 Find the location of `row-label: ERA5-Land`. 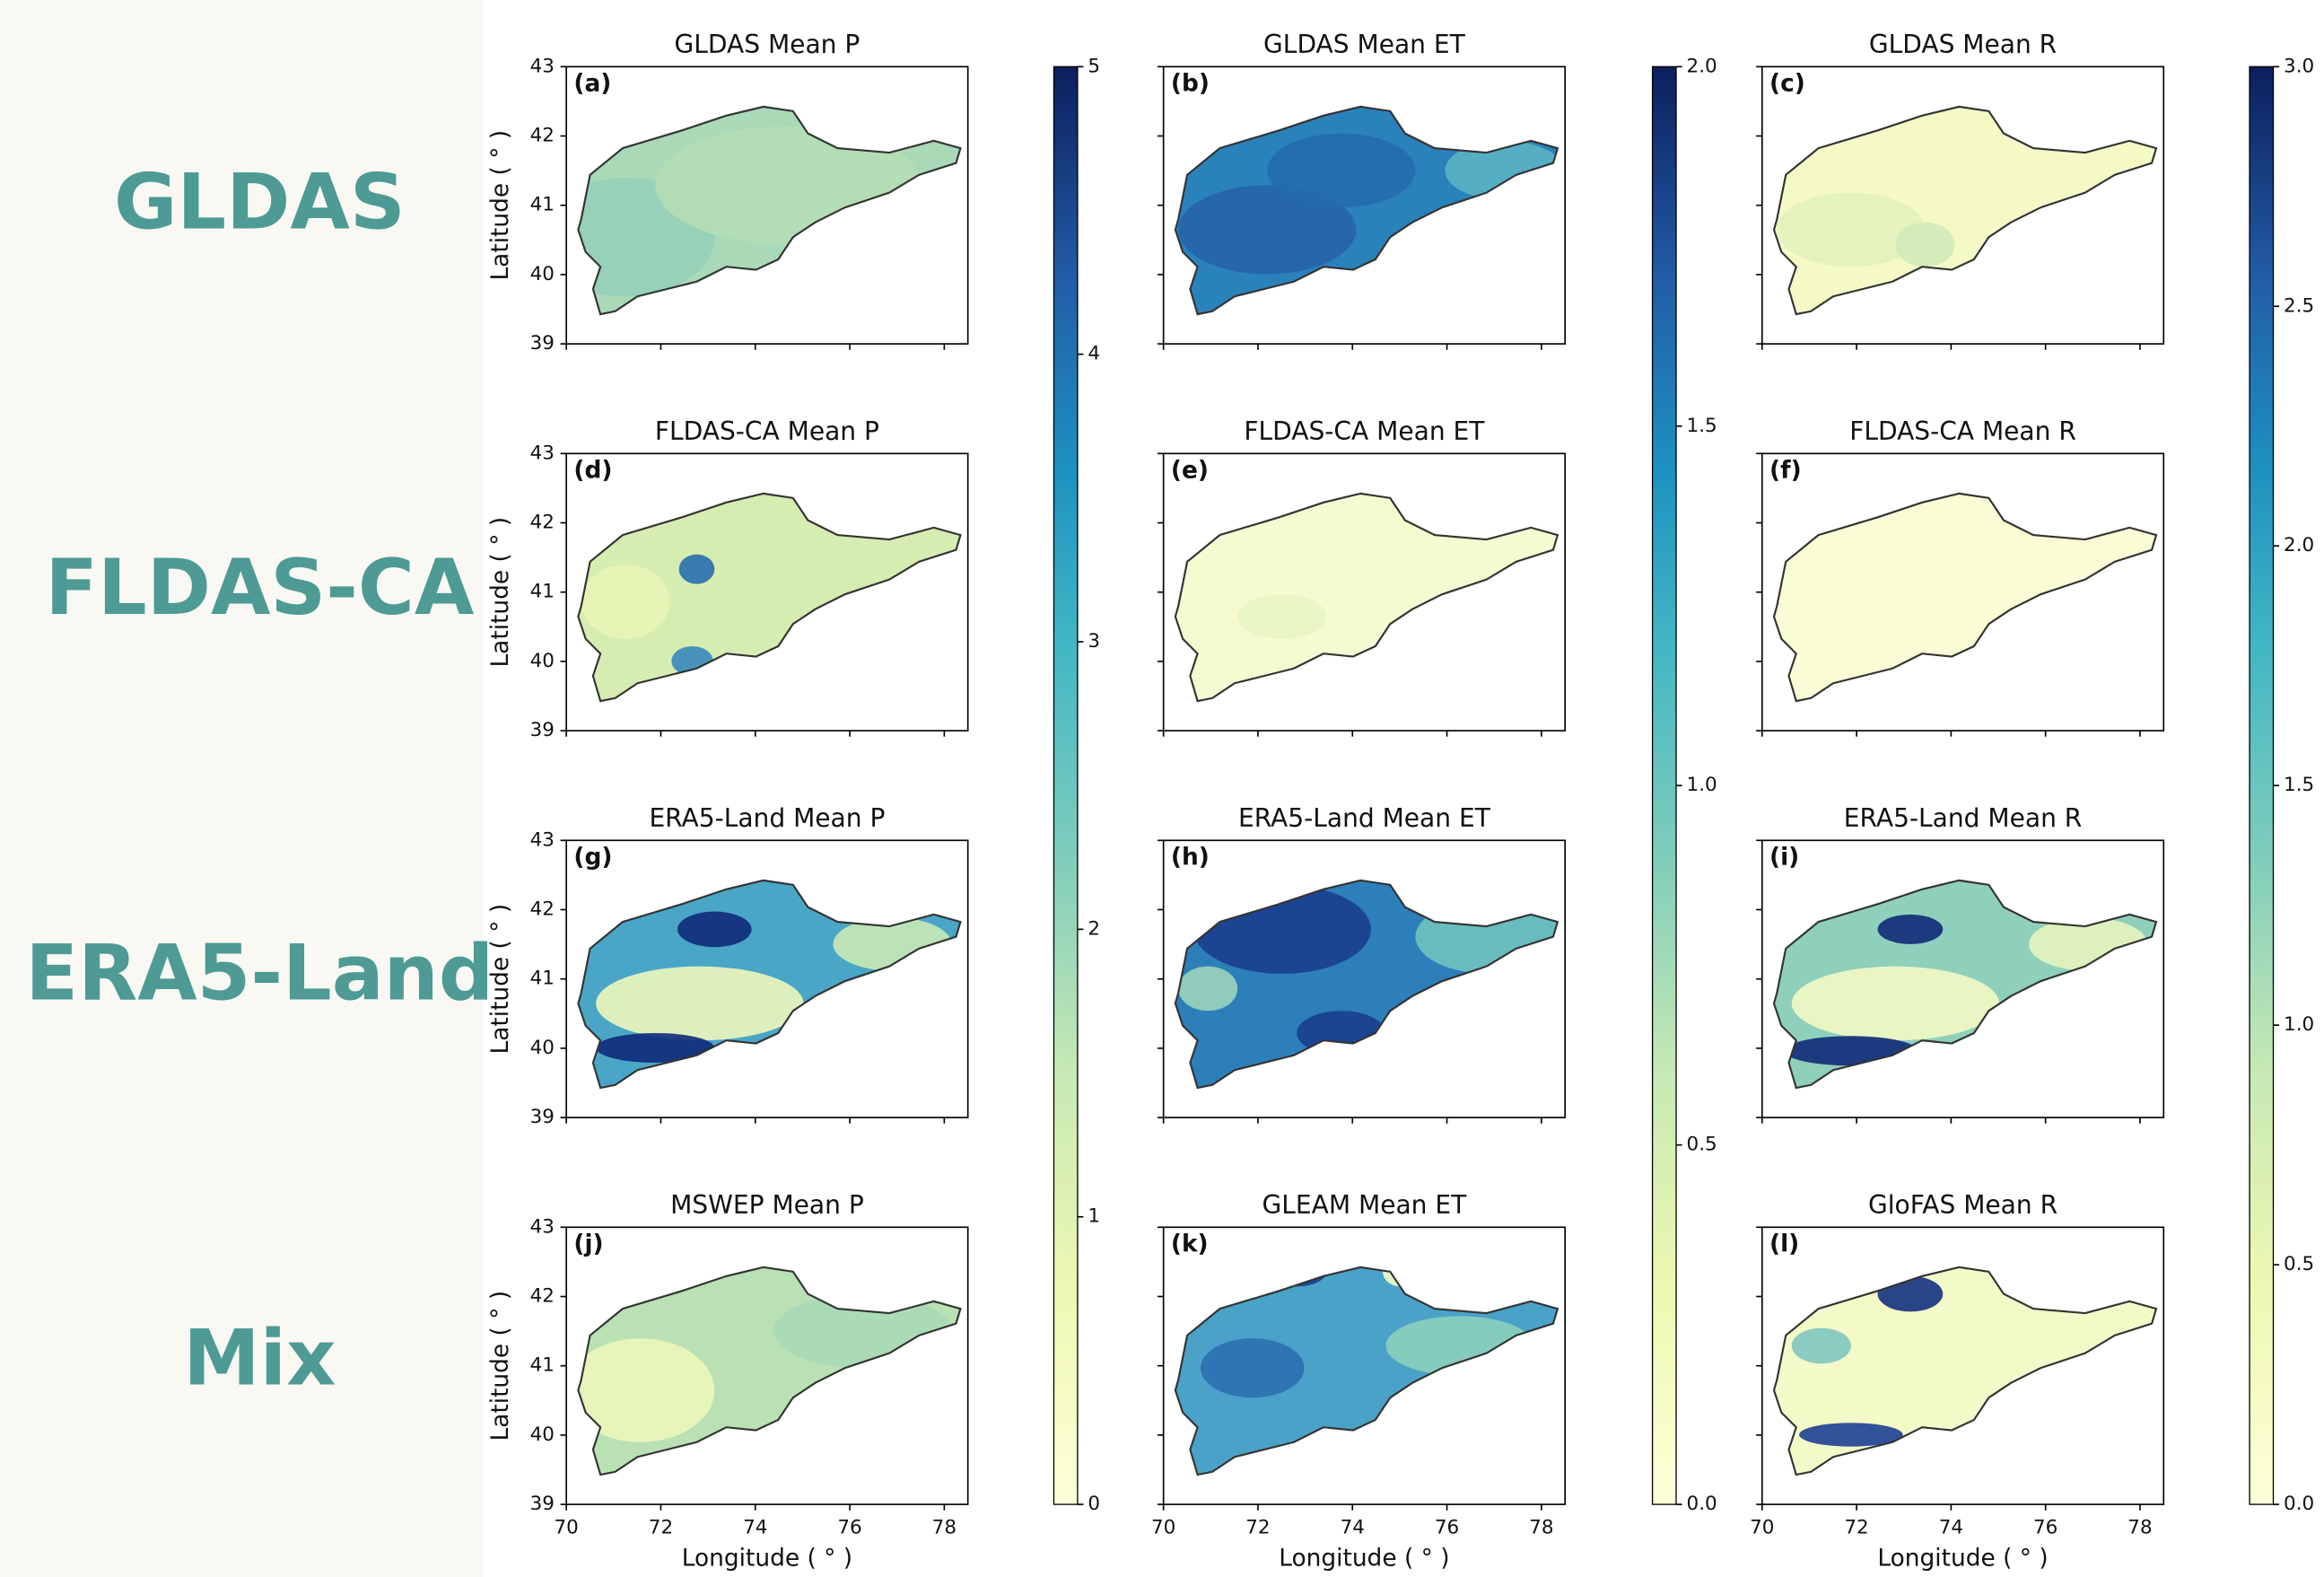

row-label: ERA5-Land is located at coordinates (260, 973).